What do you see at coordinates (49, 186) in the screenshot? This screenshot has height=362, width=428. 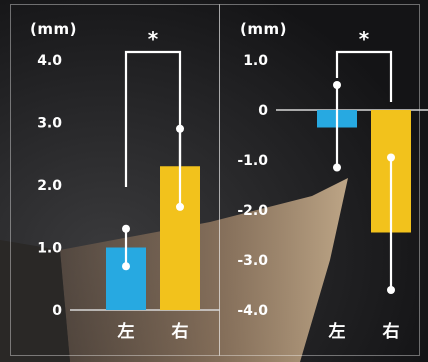 I see `left-ytick-label: 2.0` at bounding box center [49, 186].